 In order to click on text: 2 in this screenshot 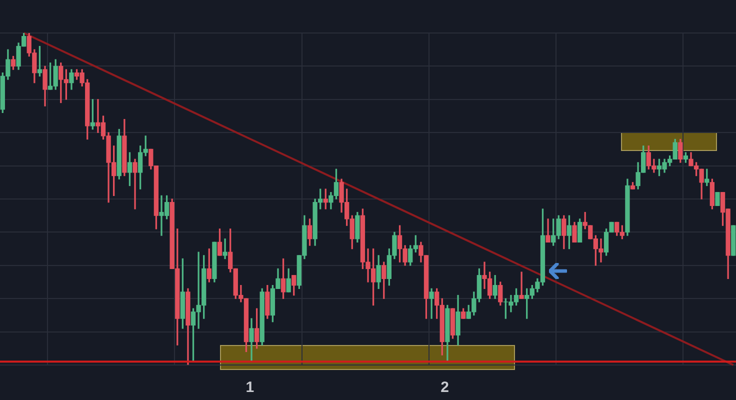, I will do `click(444, 387)`.